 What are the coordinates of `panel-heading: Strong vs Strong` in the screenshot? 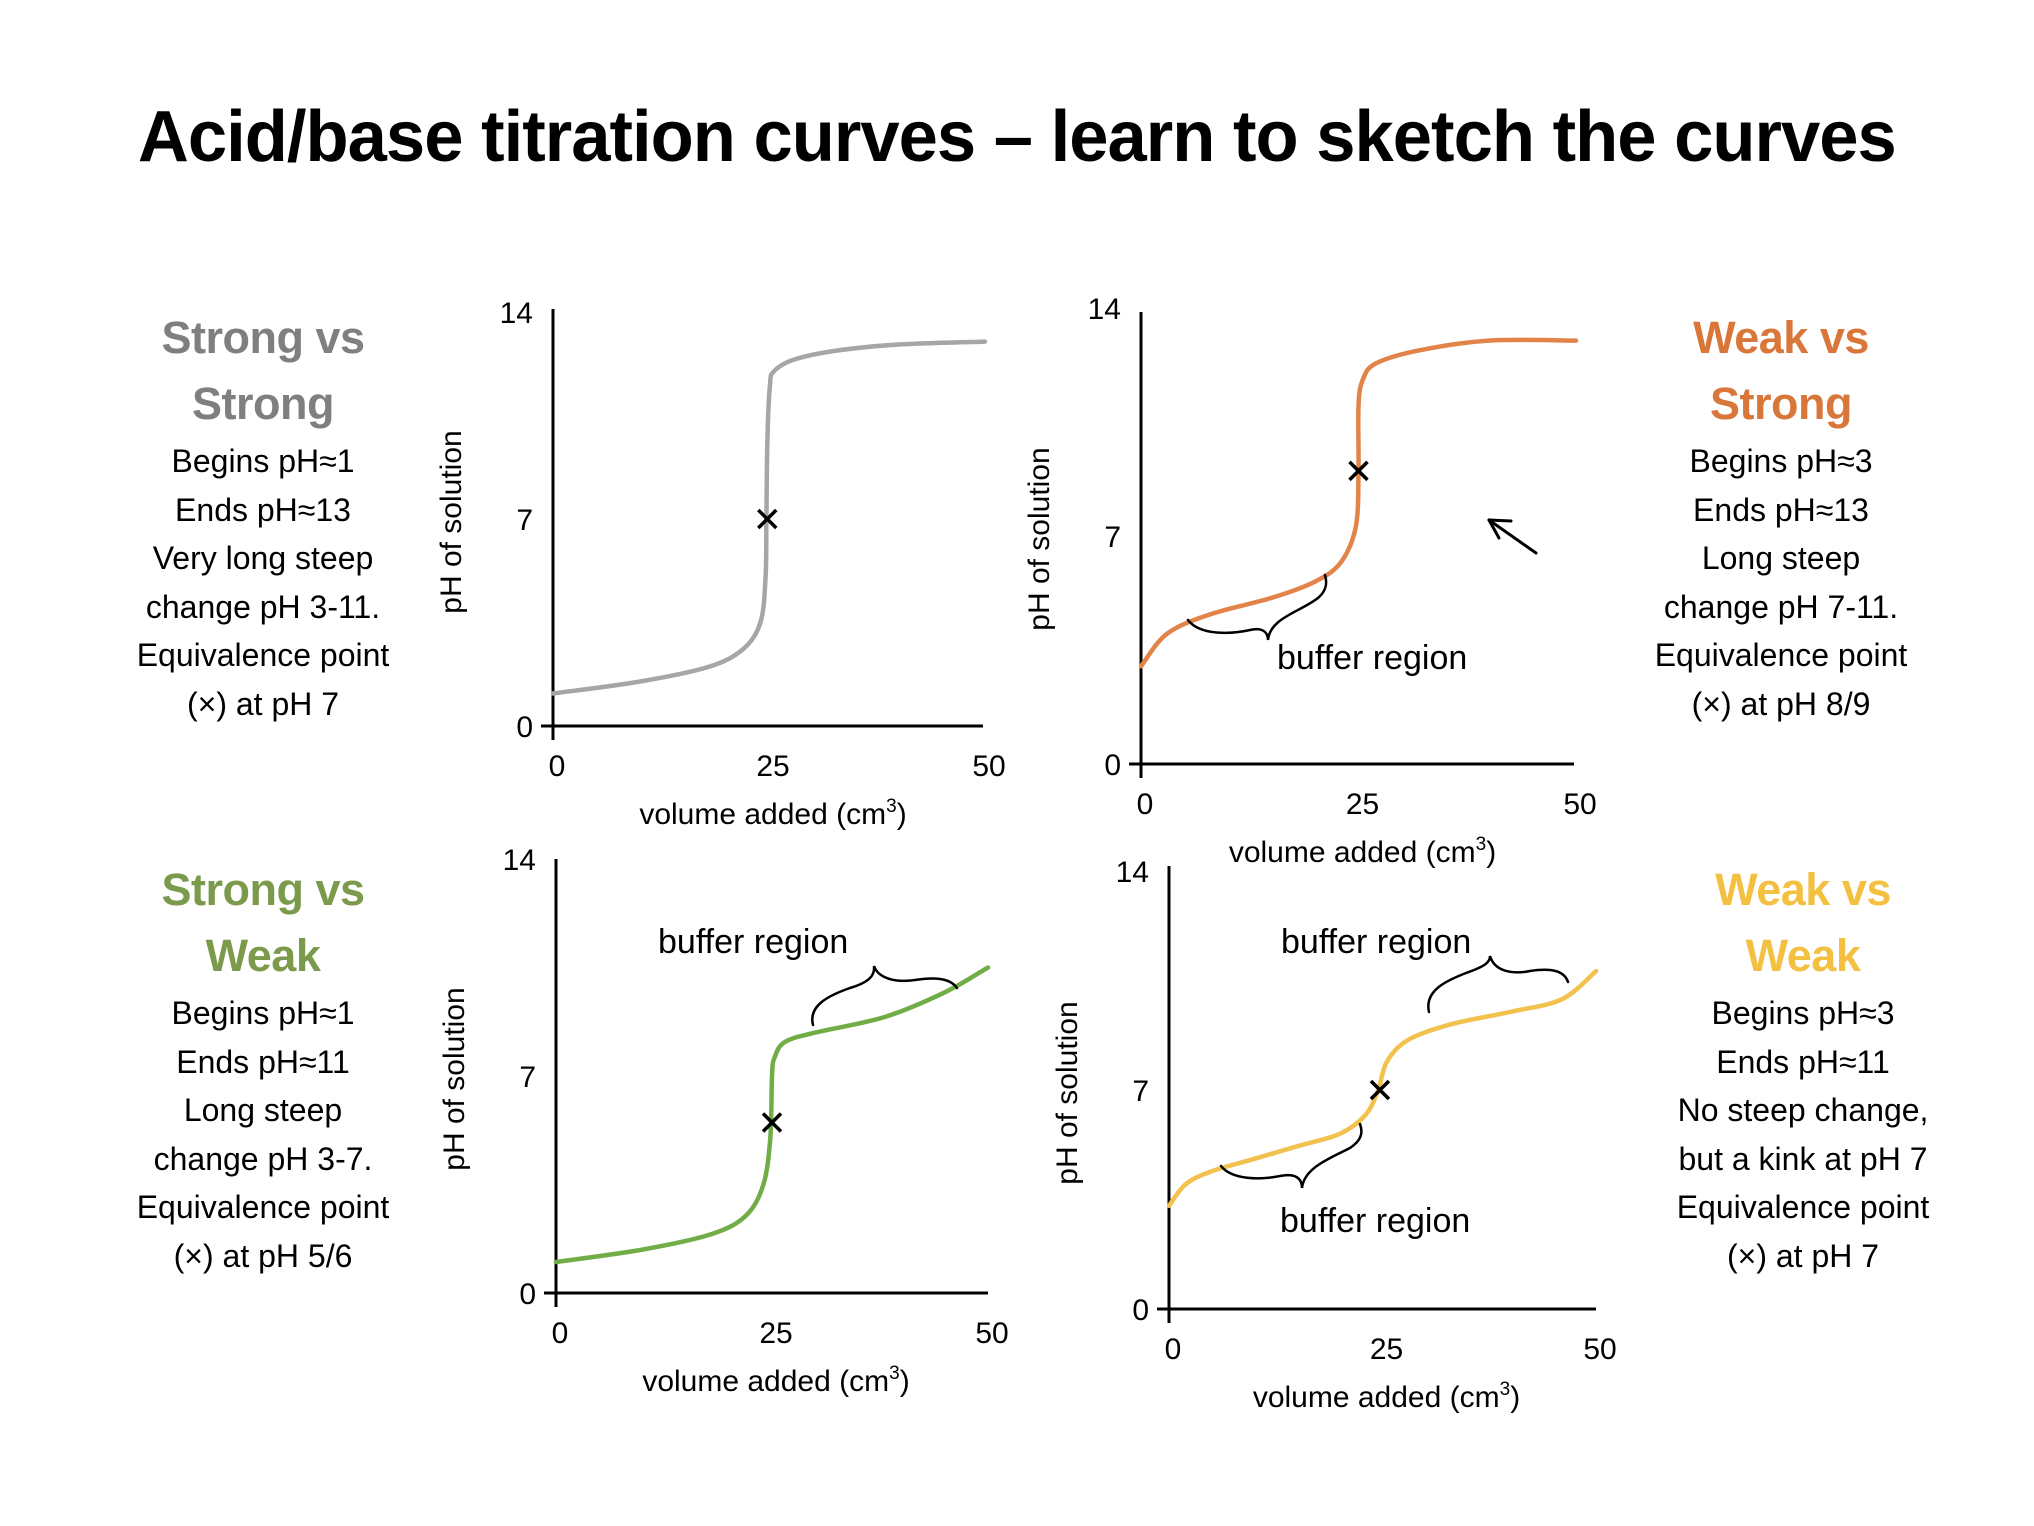 It's located at (263, 371).